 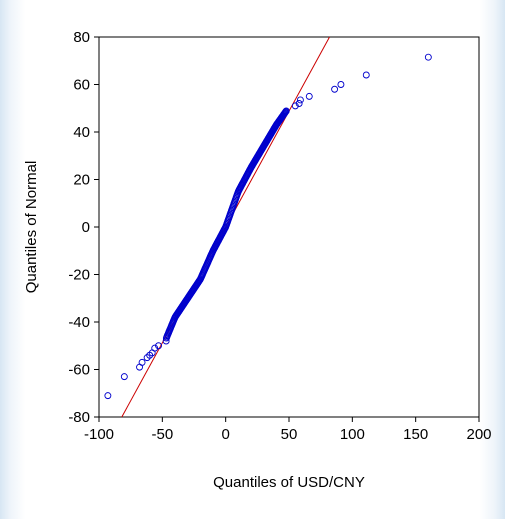 I want to click on x-tick-label: 100, so click(x=352, y=434).